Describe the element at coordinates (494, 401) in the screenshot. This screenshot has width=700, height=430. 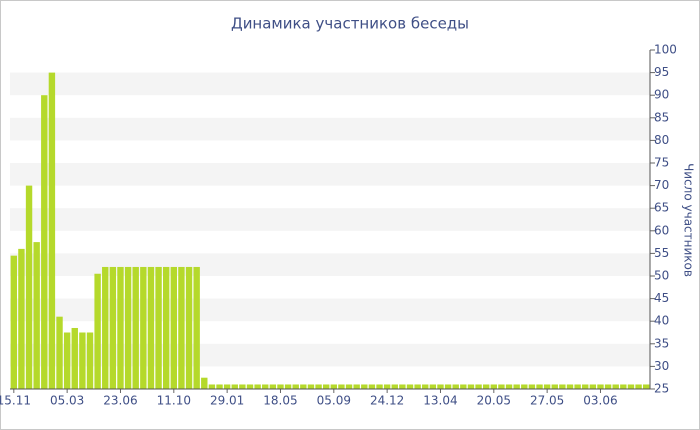
I see `x-tick-label: 20.05` at that location.